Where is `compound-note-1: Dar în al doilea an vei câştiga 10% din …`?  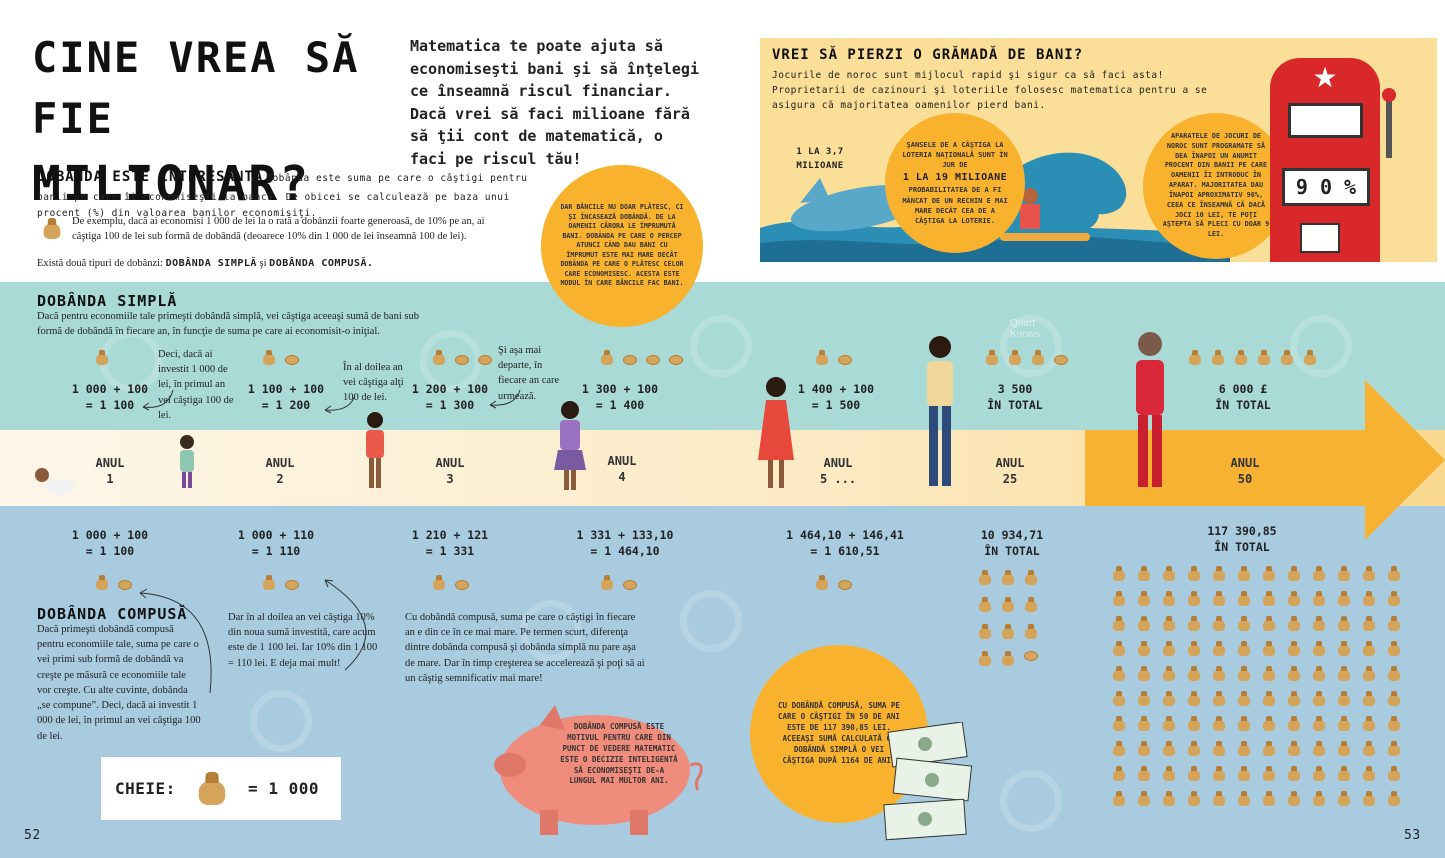
compound-note-1: Dar în al doilea an vei câştiga 10% din … is located at coordinates (303, 640).